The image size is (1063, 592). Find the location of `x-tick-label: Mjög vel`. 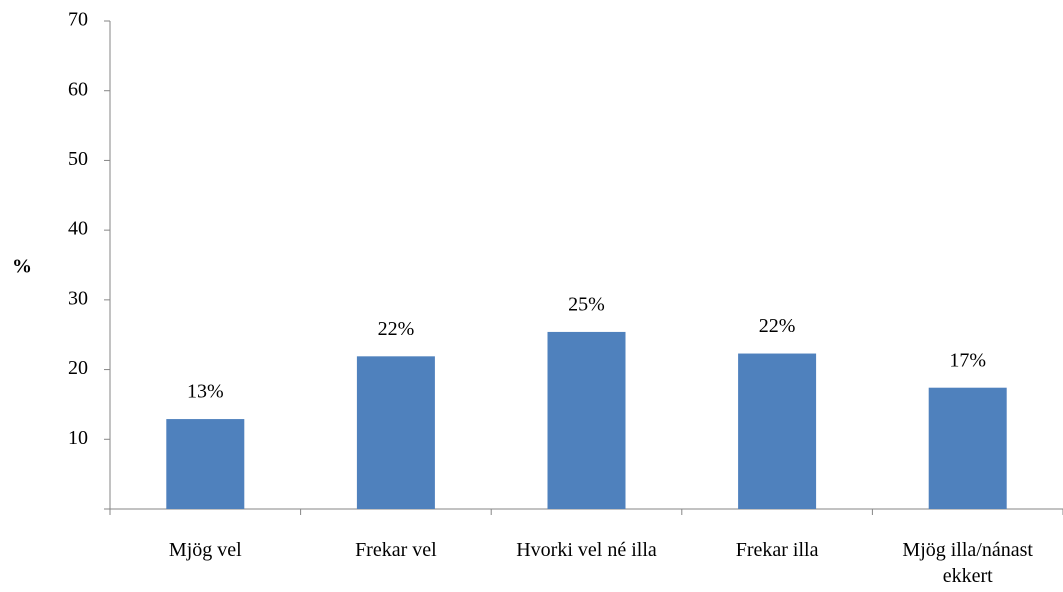

x-tick-label: Mjög vel is located at coordinates (205, 550).